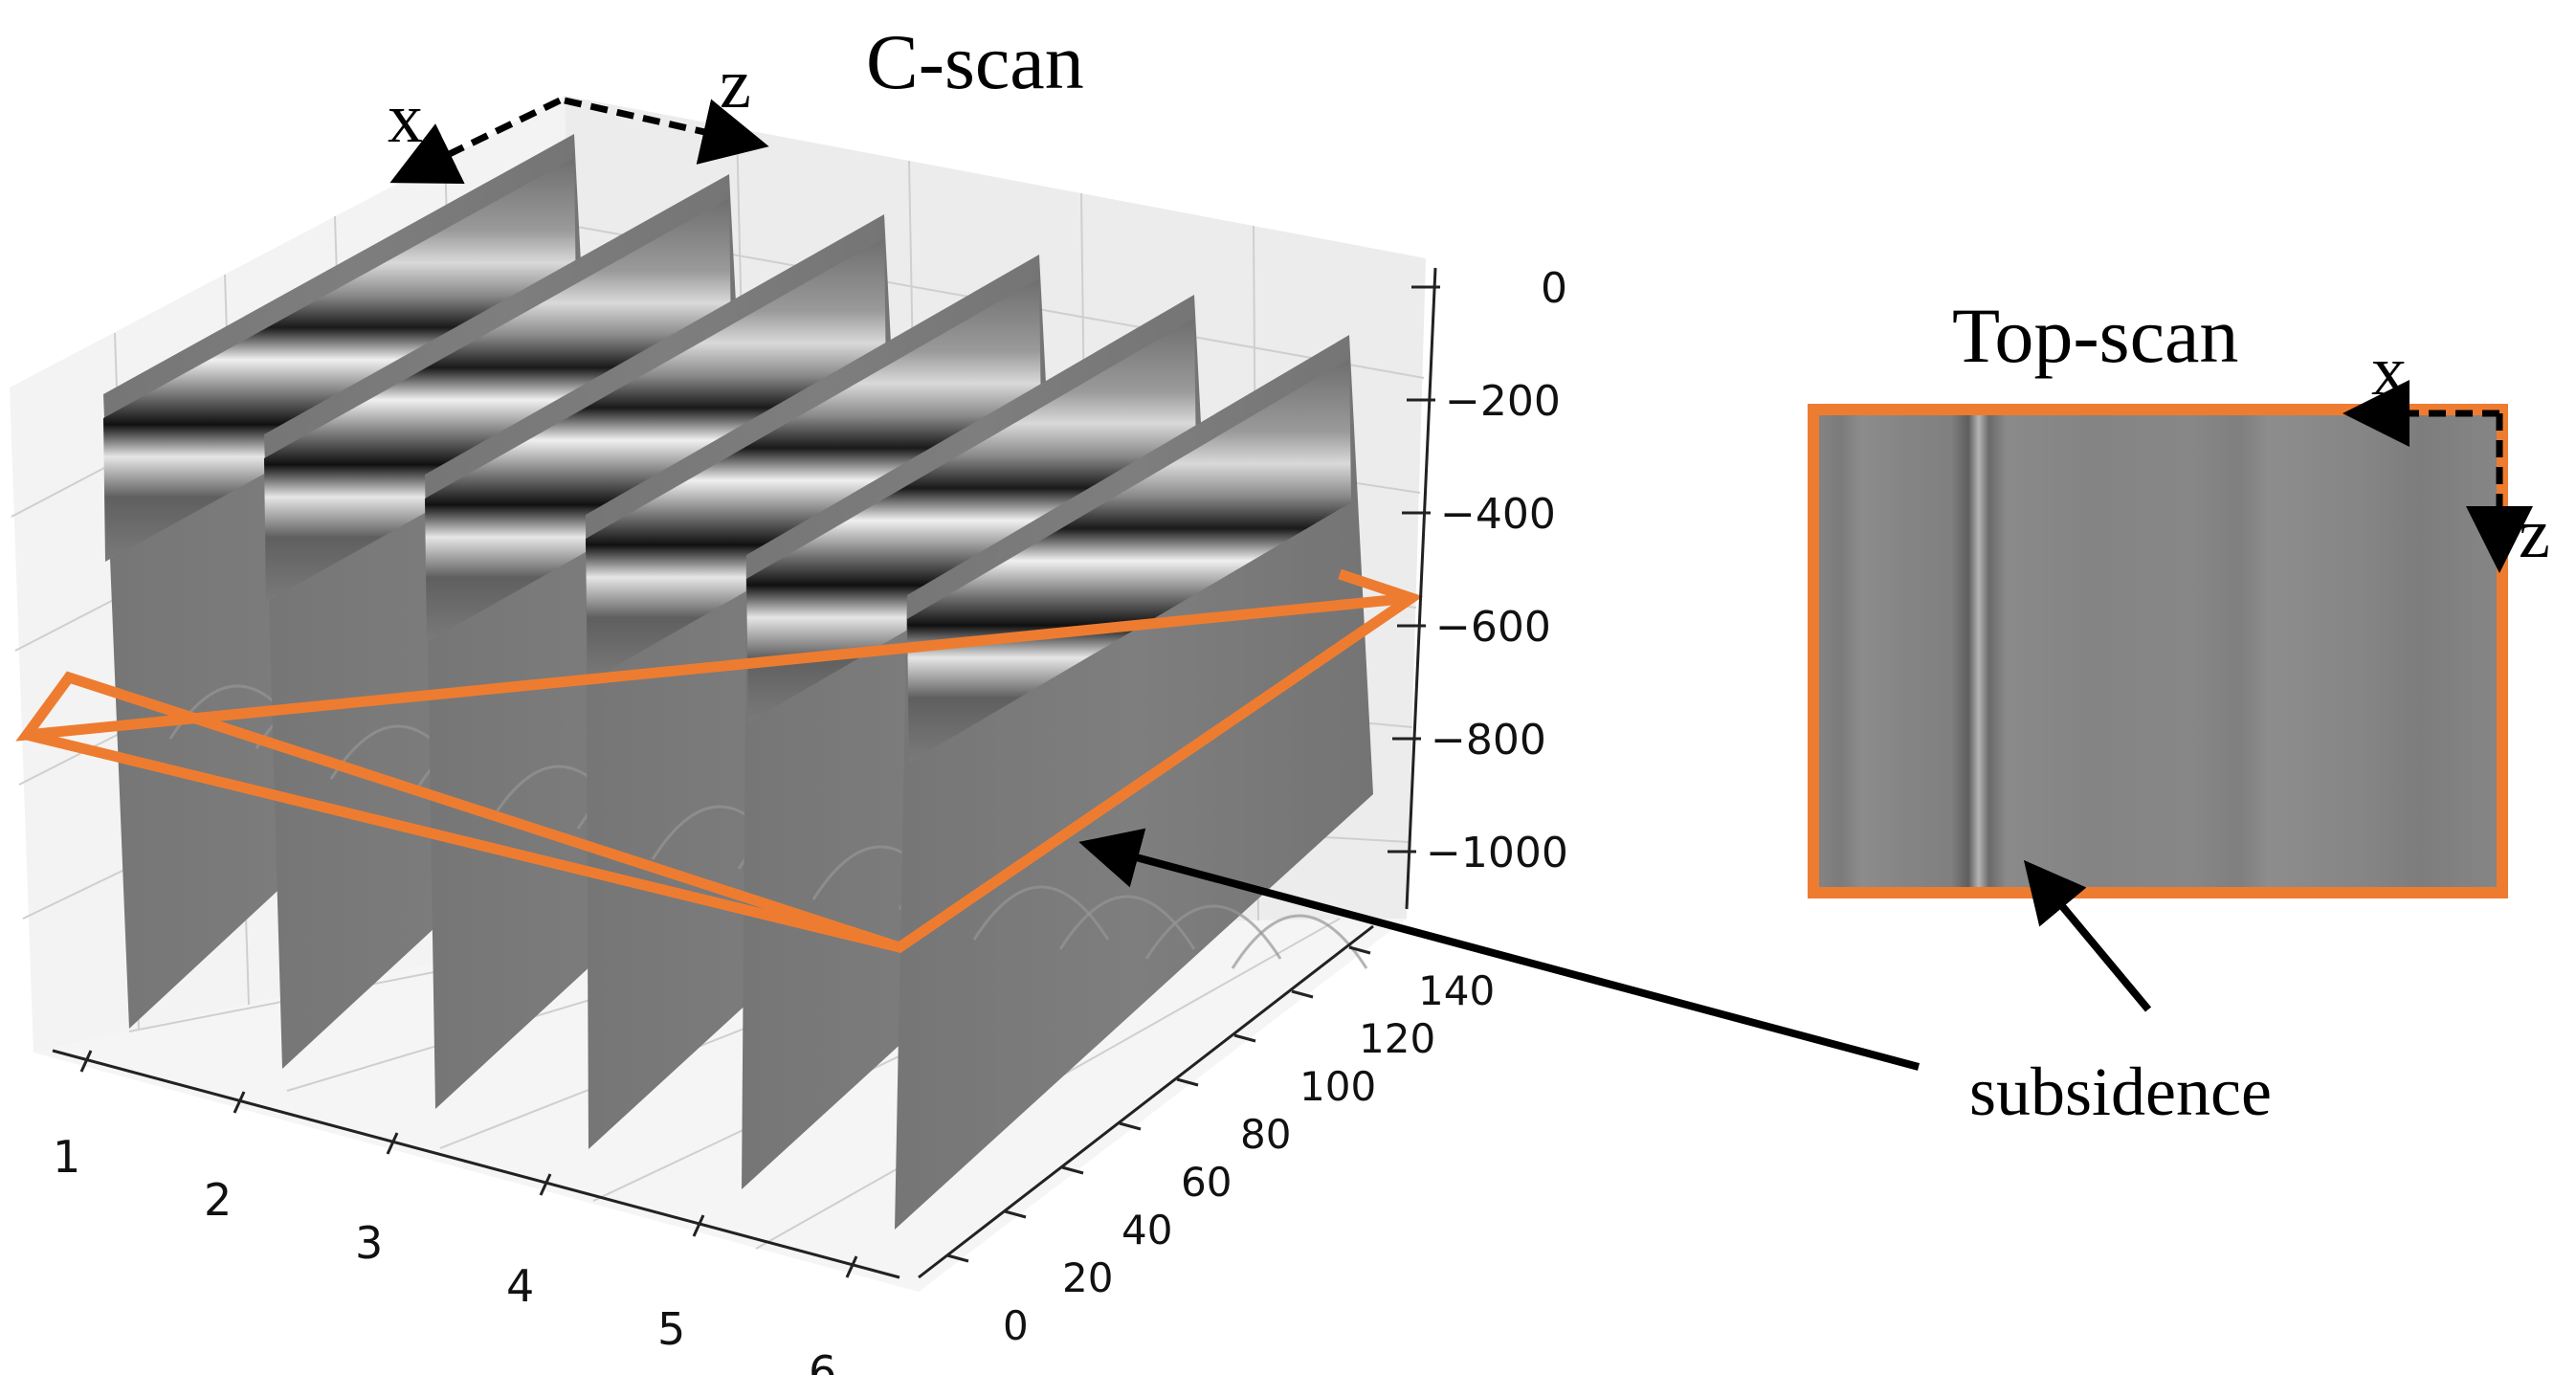 The height and width of the screenshot is (1375, 2576). Describe the element at coordinates (2095, 335) in the screenshot. I see `topscan-title: Top-scan` at that location.